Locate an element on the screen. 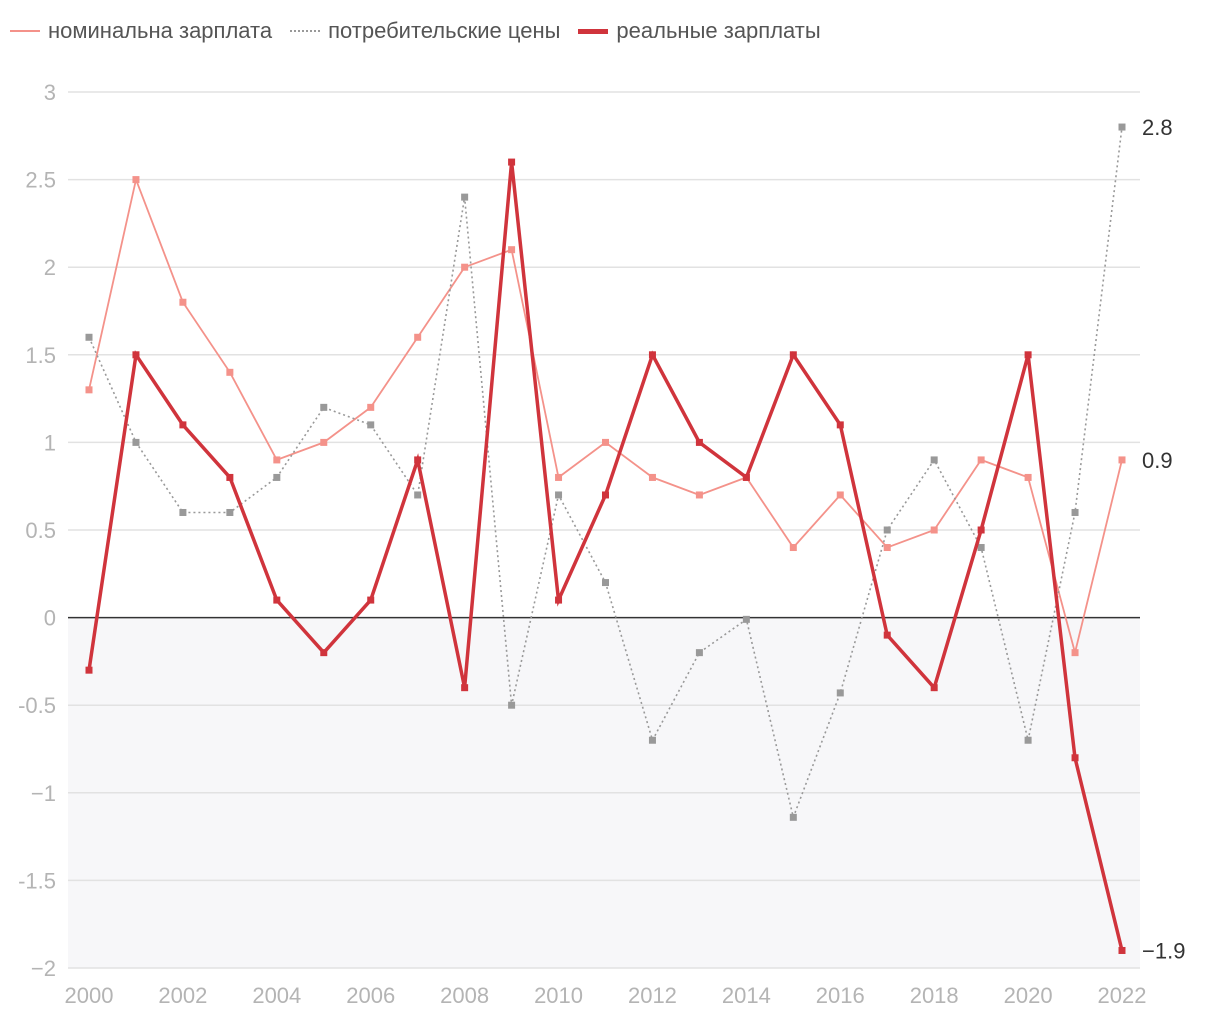 Image resolution: width=1220 pixels, height=1020 pixels. y-tick-label: 1 is located at coordinates (50, 442).